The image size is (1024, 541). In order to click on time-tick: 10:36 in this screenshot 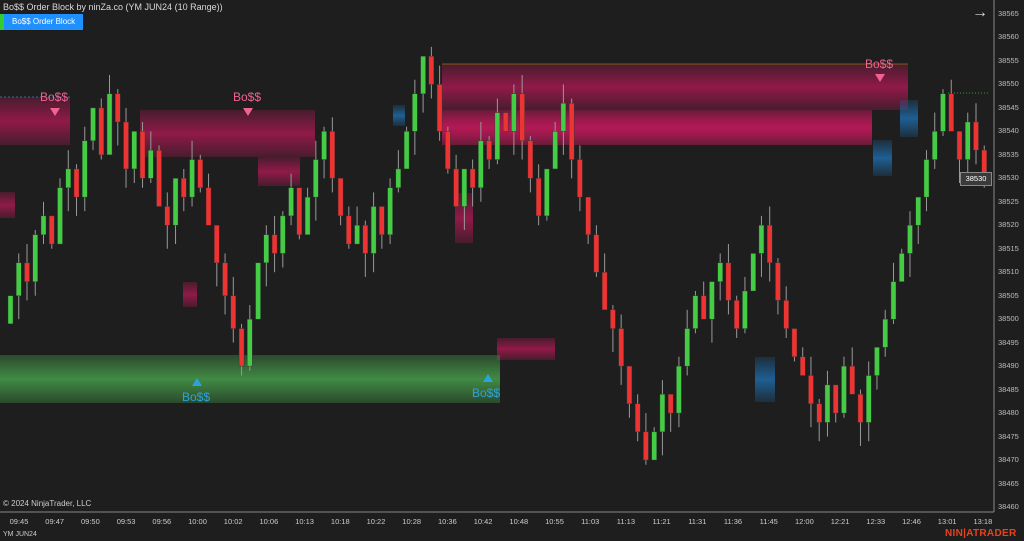, I will do `click(447, 521)`.